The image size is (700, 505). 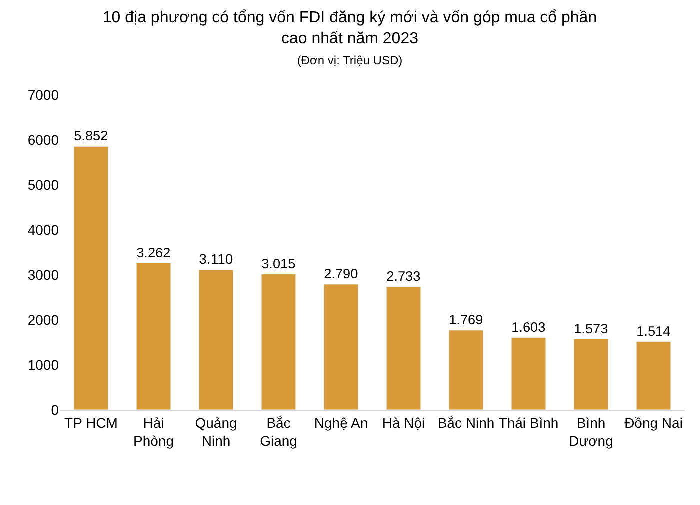 What do you see at coordinates (91, 422) in the screenshot?
I see `x-tick-label: TP HCM` at bounding box center [91, 422].